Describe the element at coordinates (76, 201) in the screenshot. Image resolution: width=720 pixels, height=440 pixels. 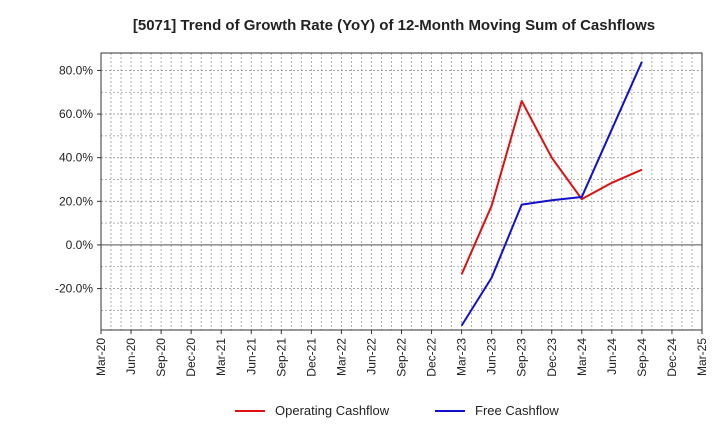
I see `y-tick-label: 20.0%` at that location.